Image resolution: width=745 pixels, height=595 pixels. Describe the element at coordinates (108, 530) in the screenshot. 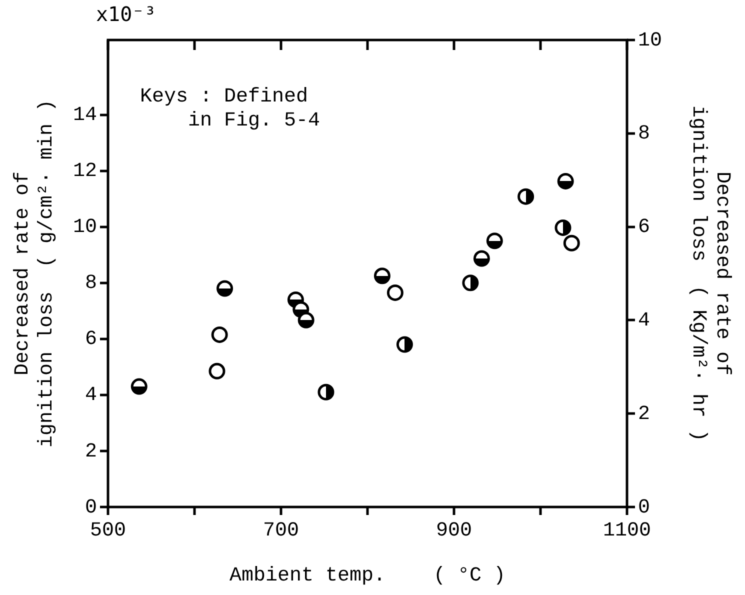

I see `x-tick-label: 500` at that location.